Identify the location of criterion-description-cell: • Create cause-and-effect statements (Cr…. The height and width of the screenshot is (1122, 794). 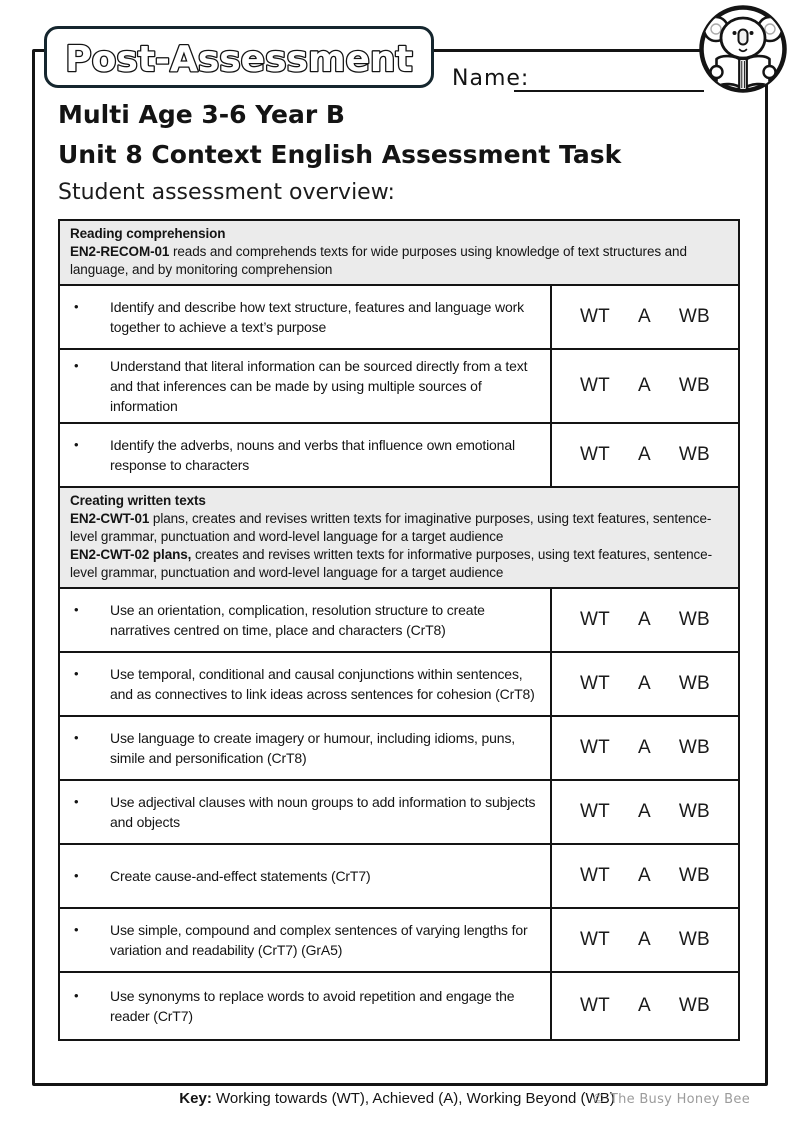
(306, 876).